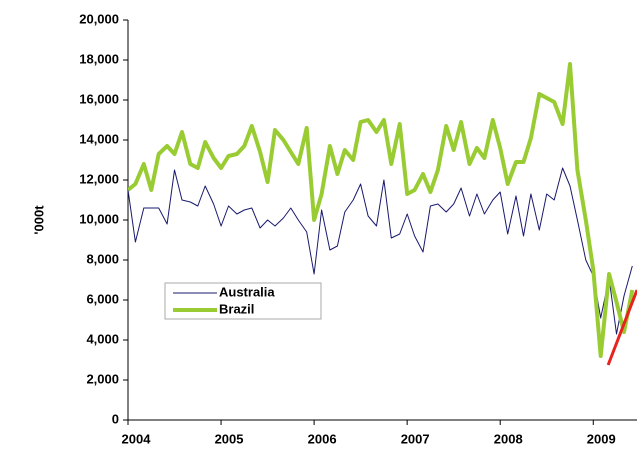 The width and height of the screenshot is (637, 455). Describe the element at coordinates (115, 418) in the screenshot. I see `y-tick-label: 0` at that location.